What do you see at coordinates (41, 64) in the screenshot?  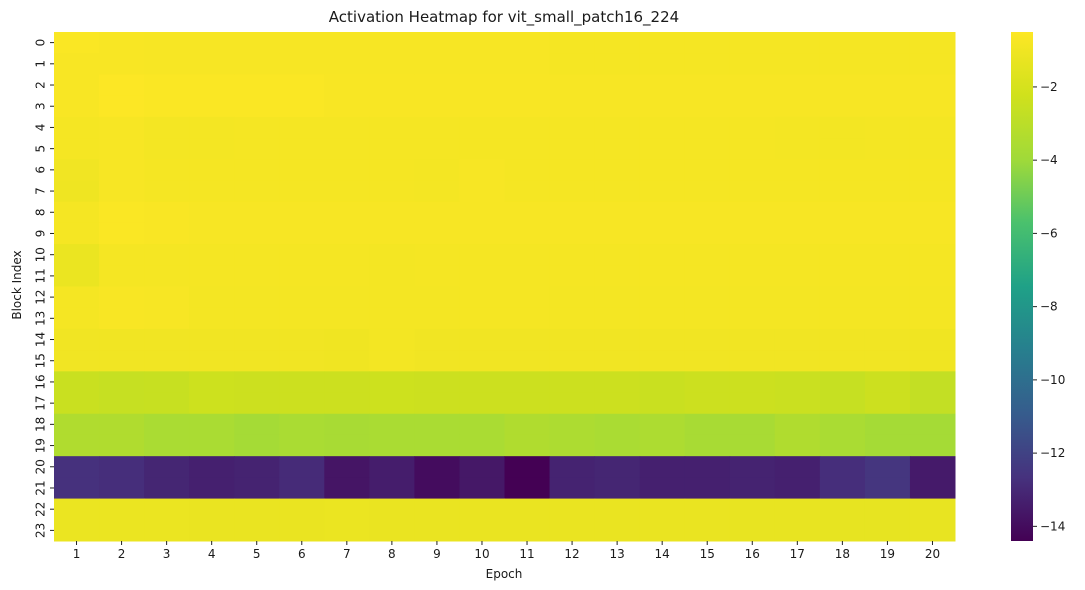 I see `y-tick-label: 1` at bounding box center [41, 64].